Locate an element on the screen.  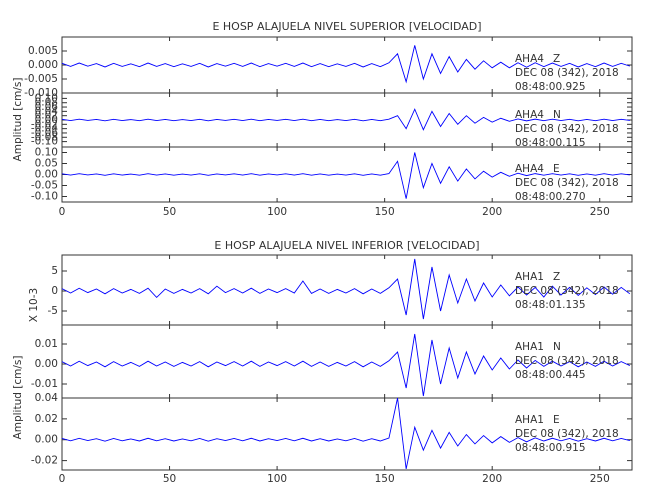
y-tick-label: 0.05 is located at coordinates (46, 164).